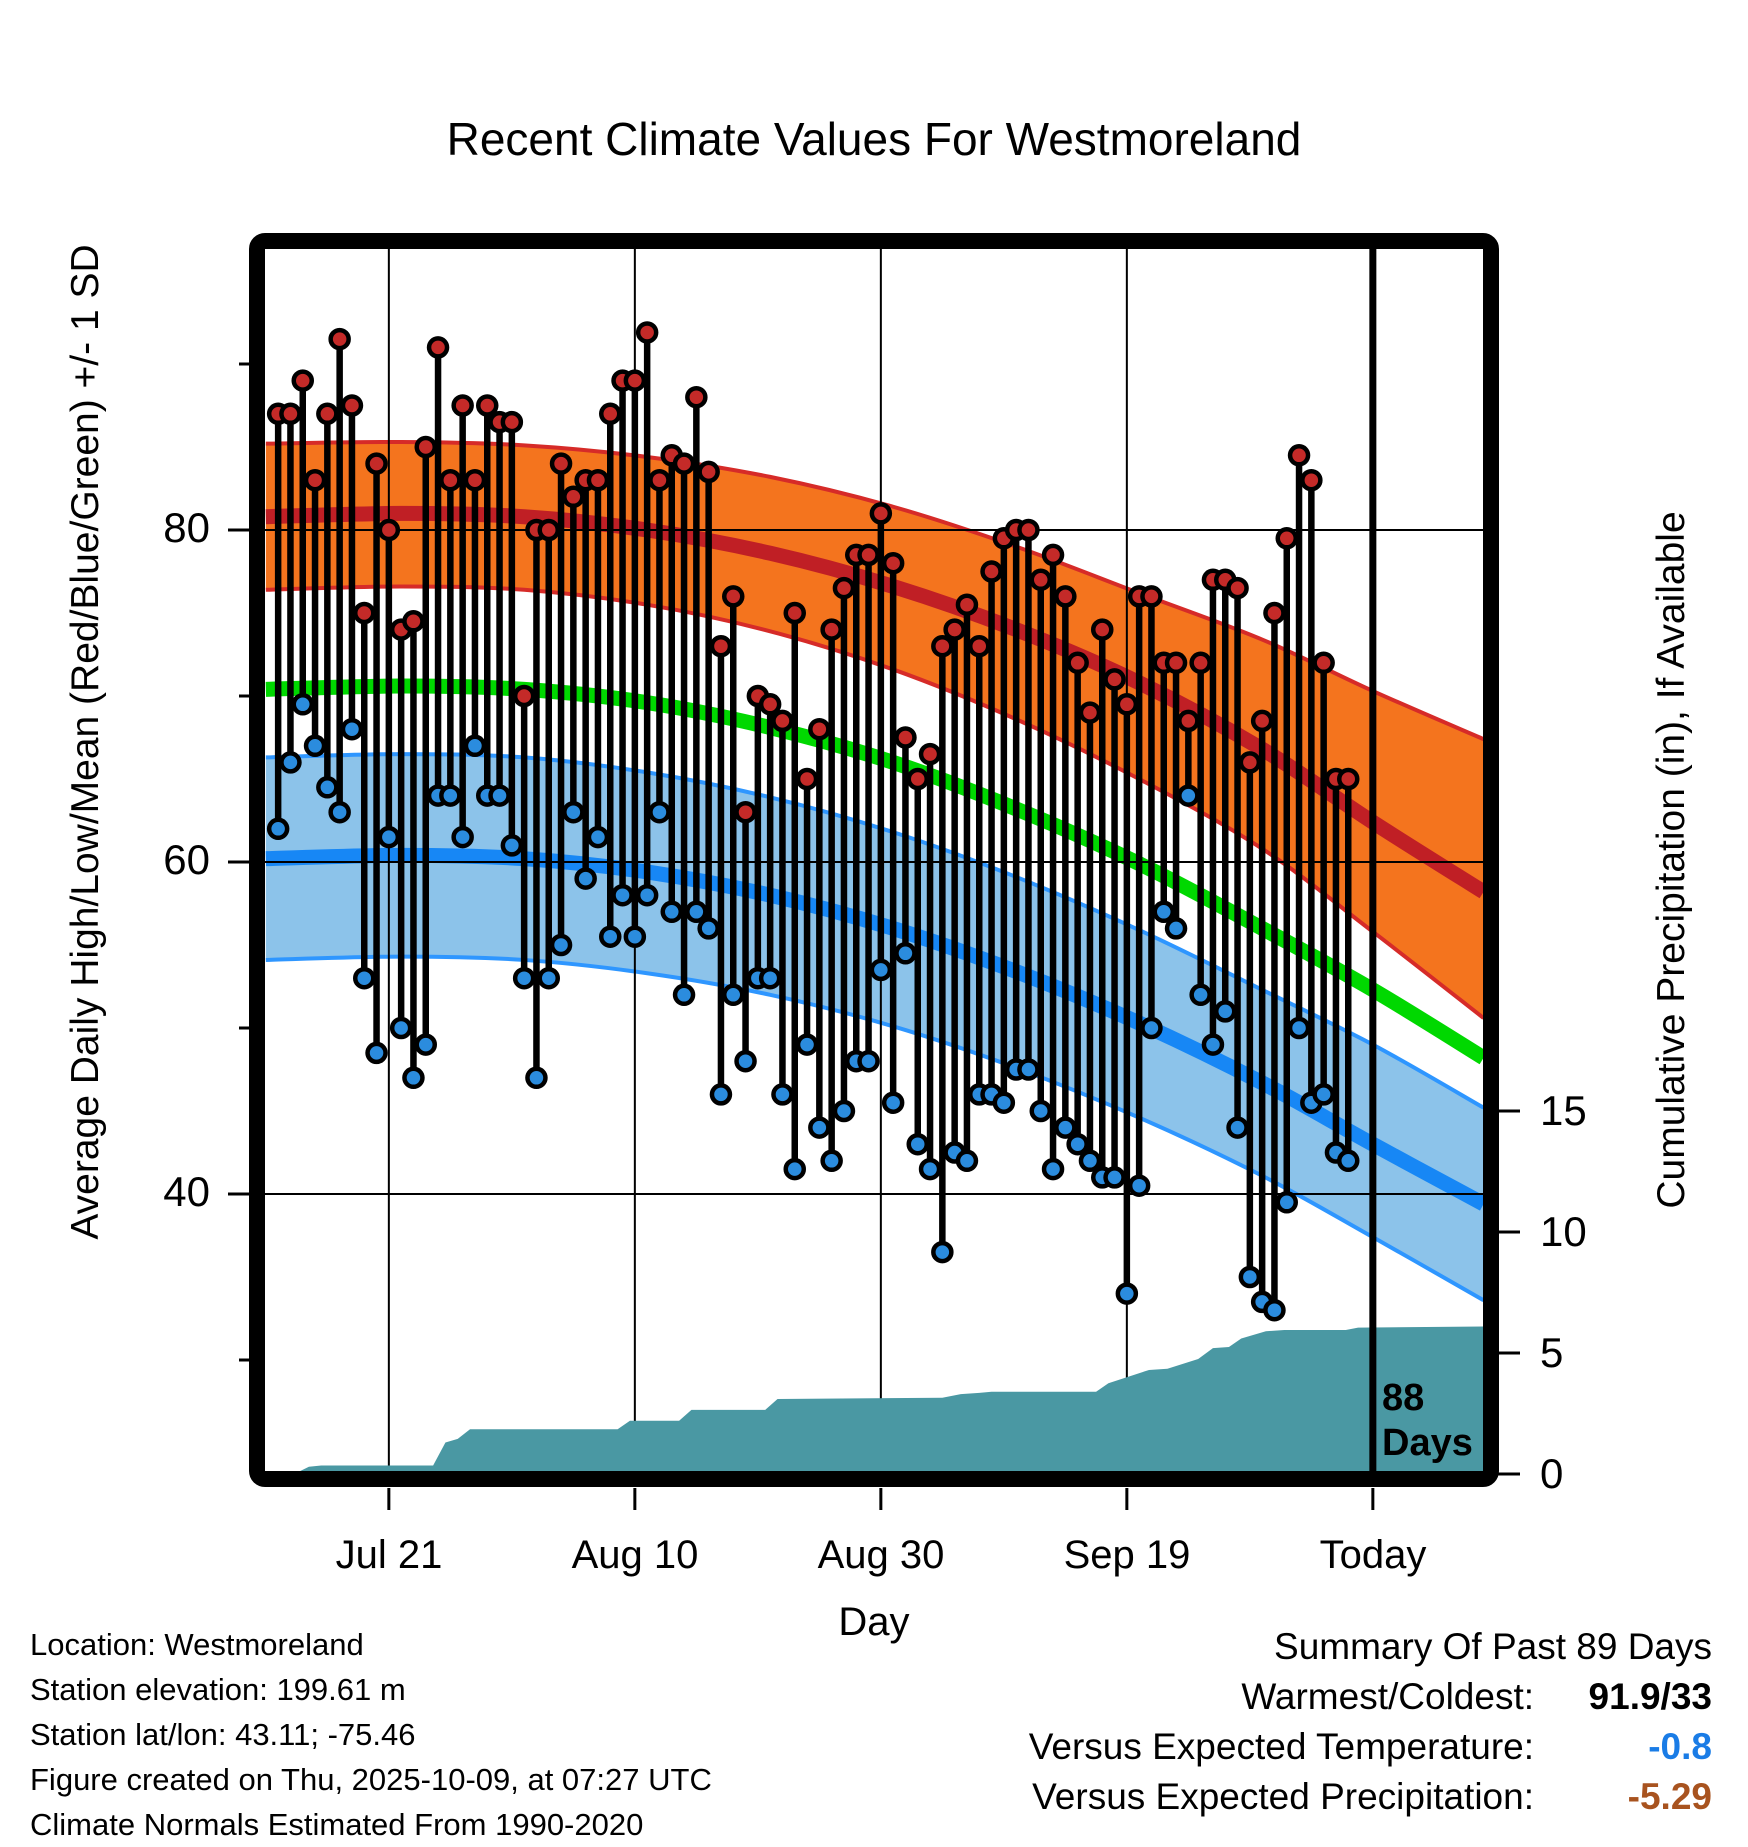 The height and width of the screenshot is (1847, 1748). Describe the element at coordinates (197, 1644) in the screenshot. I see `station-location: Location: Westmoreland` at that location.